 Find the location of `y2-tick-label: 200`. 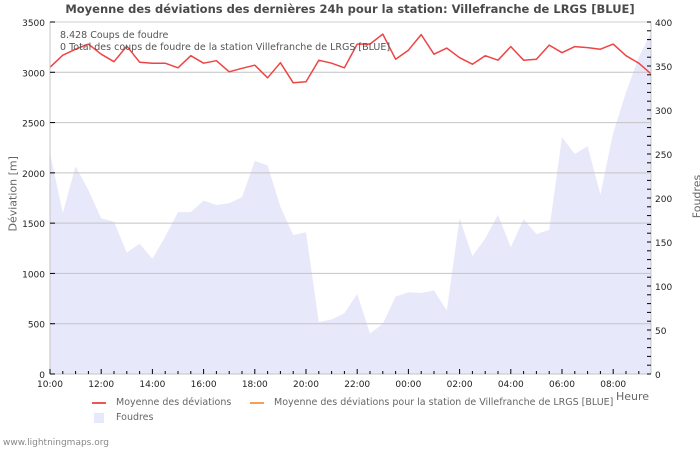

y2-tick-label: 200 is located at coordinates (663, 200).